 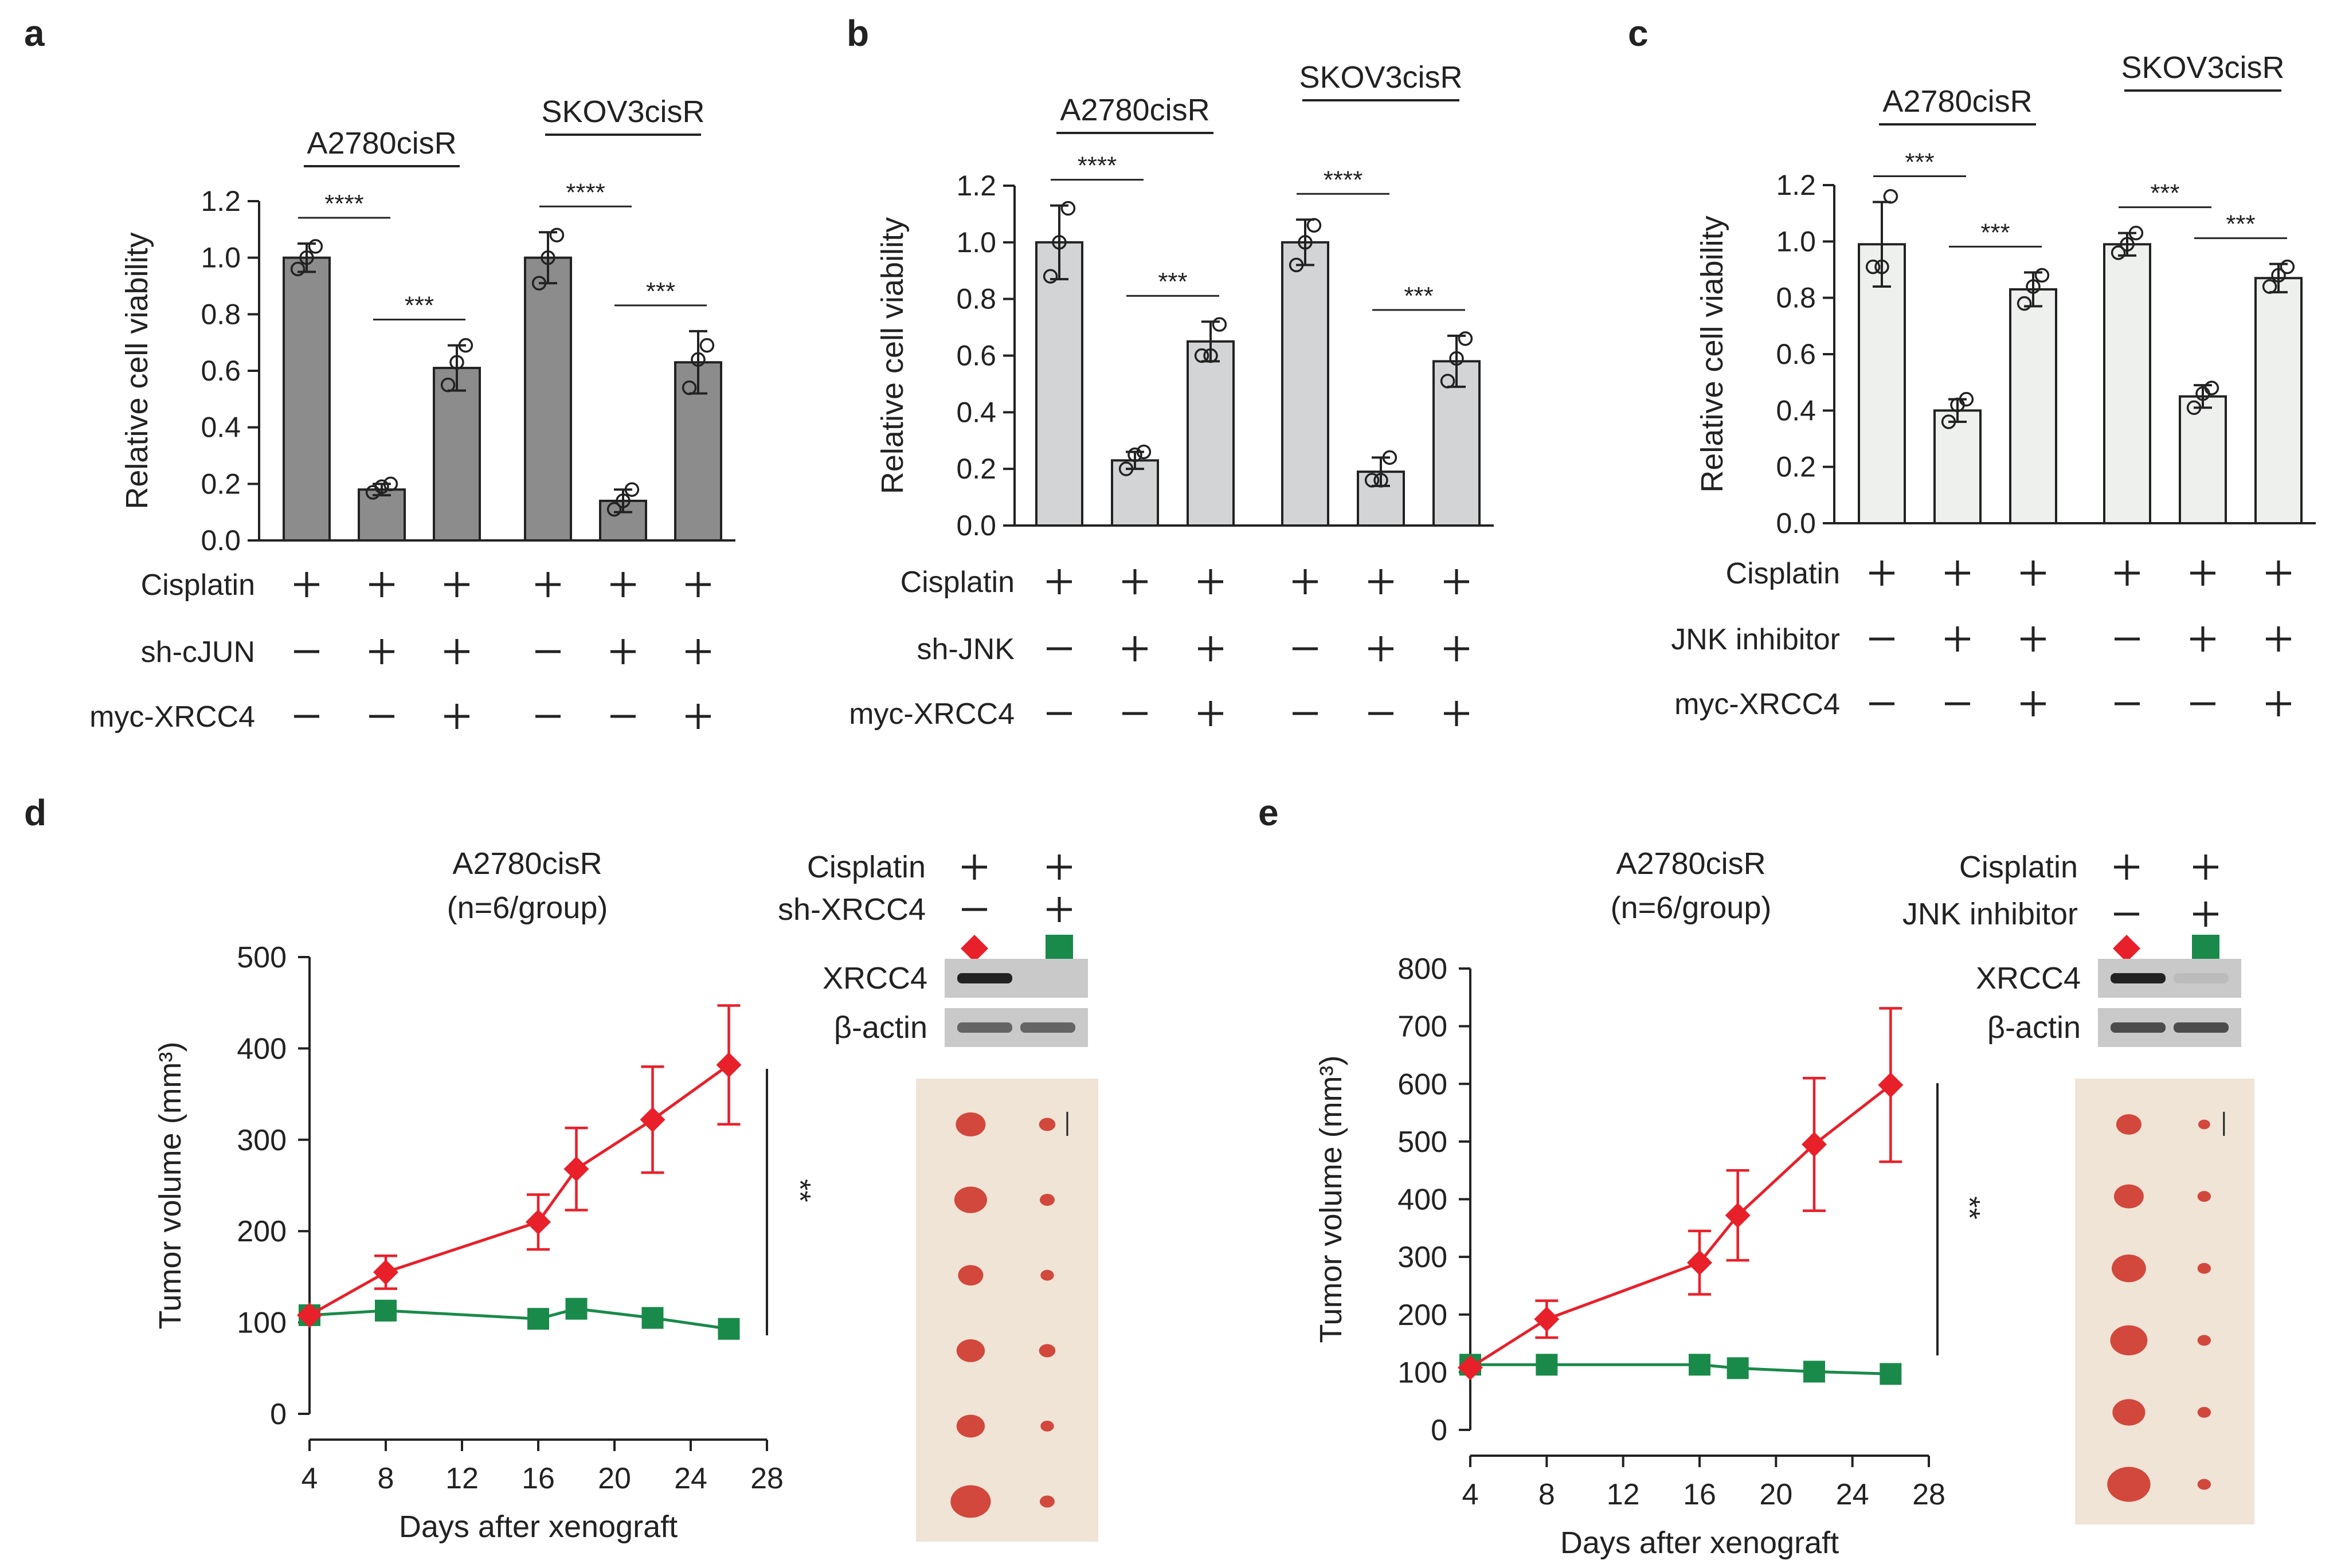 I want to click on panel-label-e: e, so click(x=1268, y=812).